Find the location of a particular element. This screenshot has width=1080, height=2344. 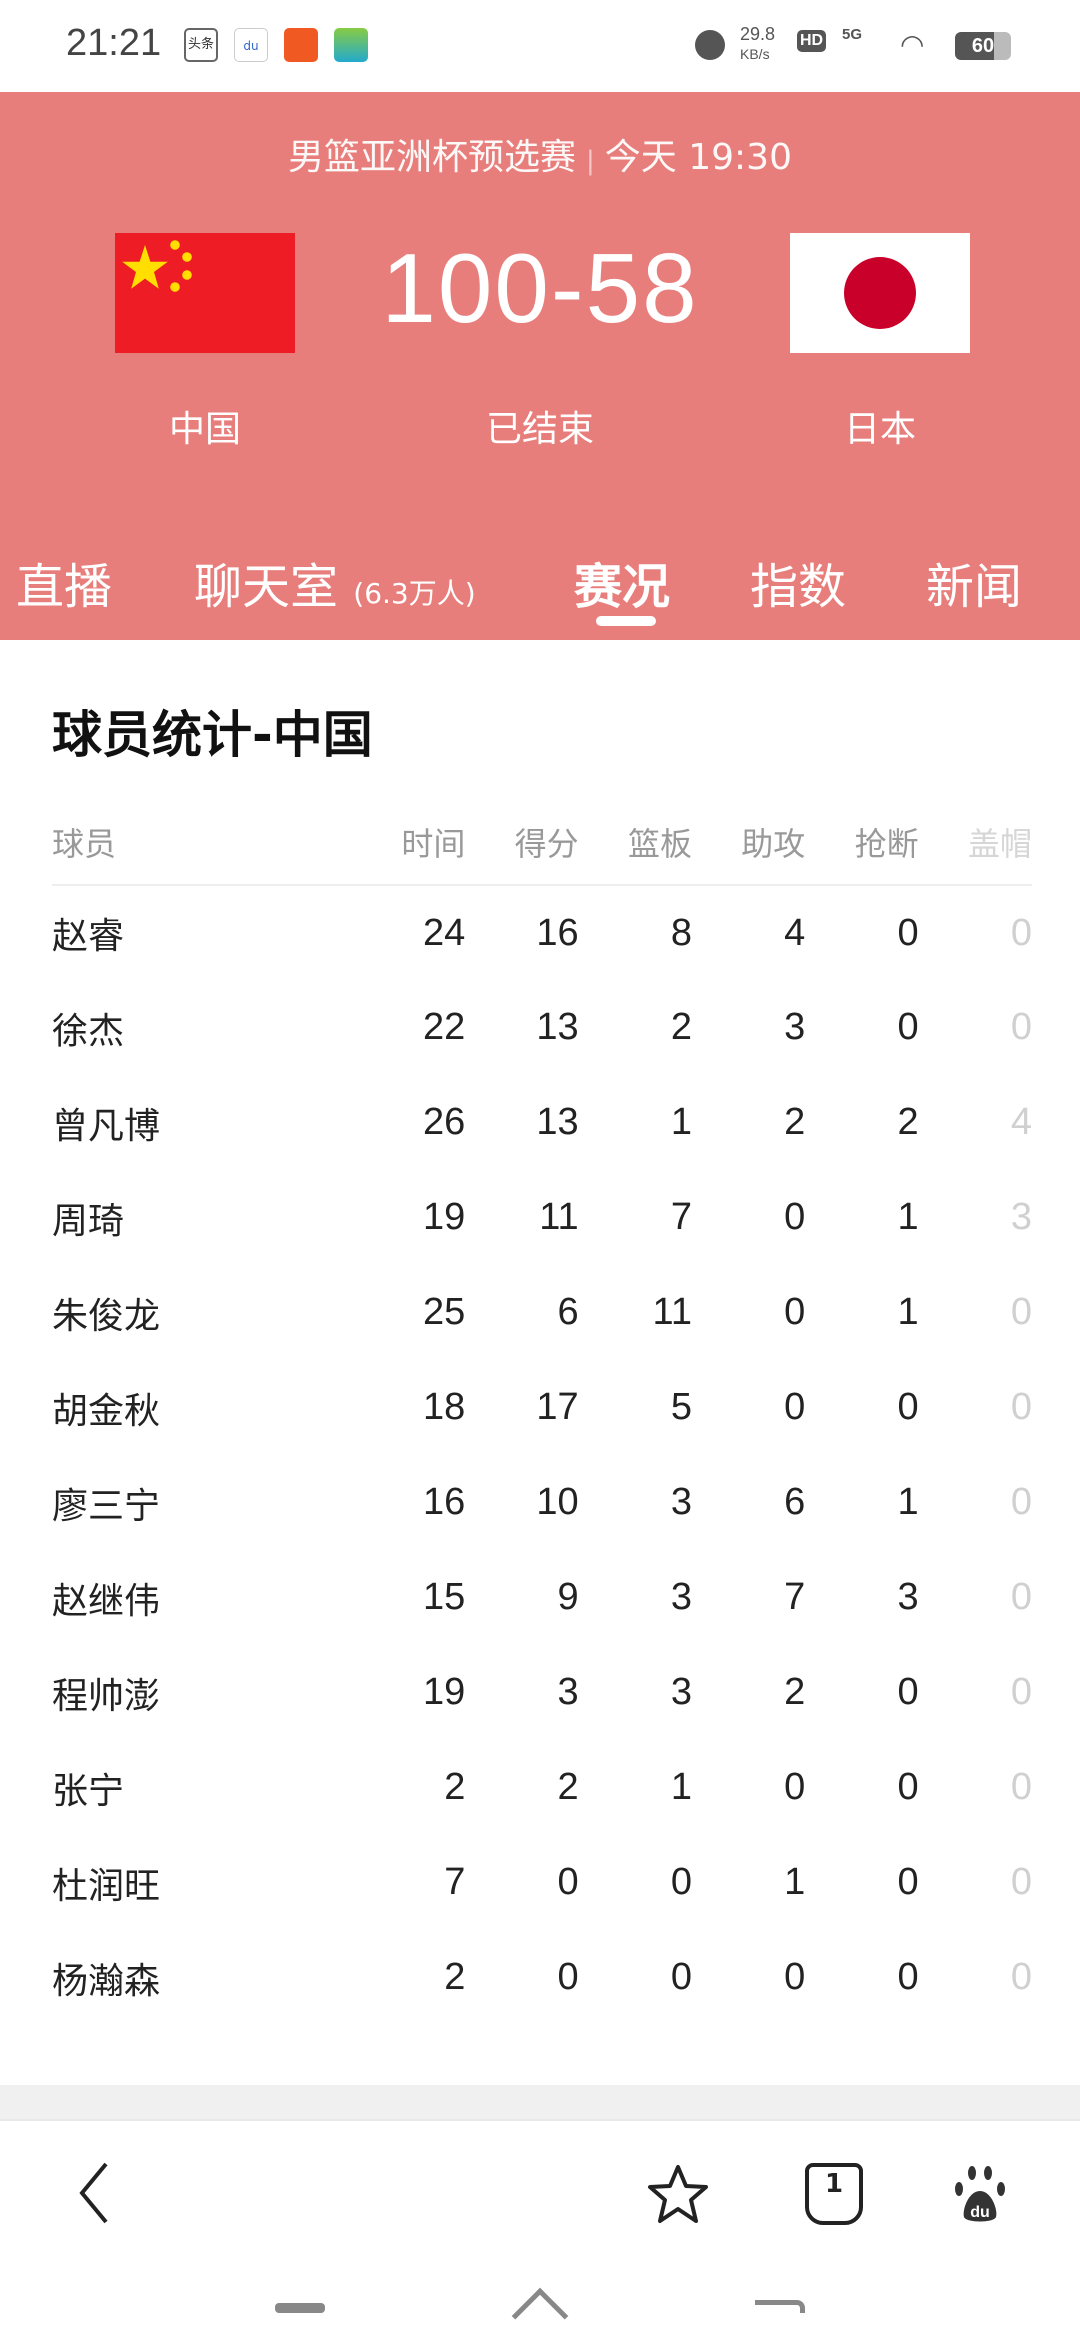

away-team-name: 日本 is located at coordinates (879, 429).